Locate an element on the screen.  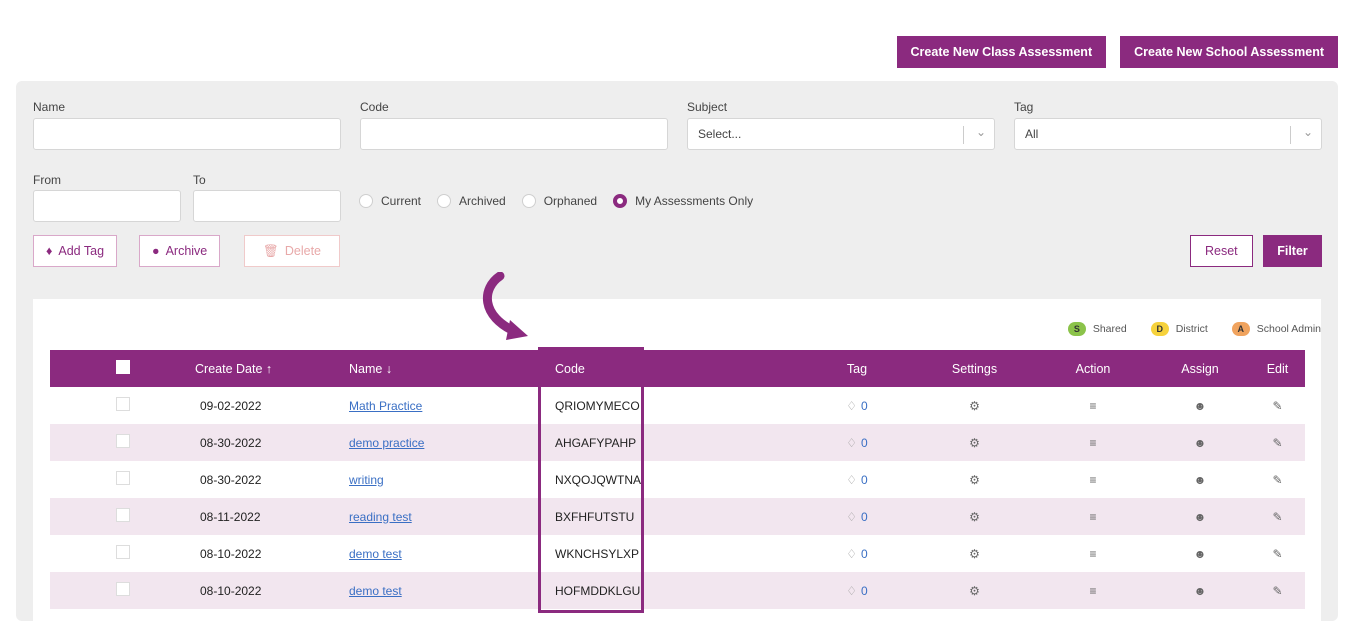
row-name-link: demo practice is located at coordinates (387, 442).